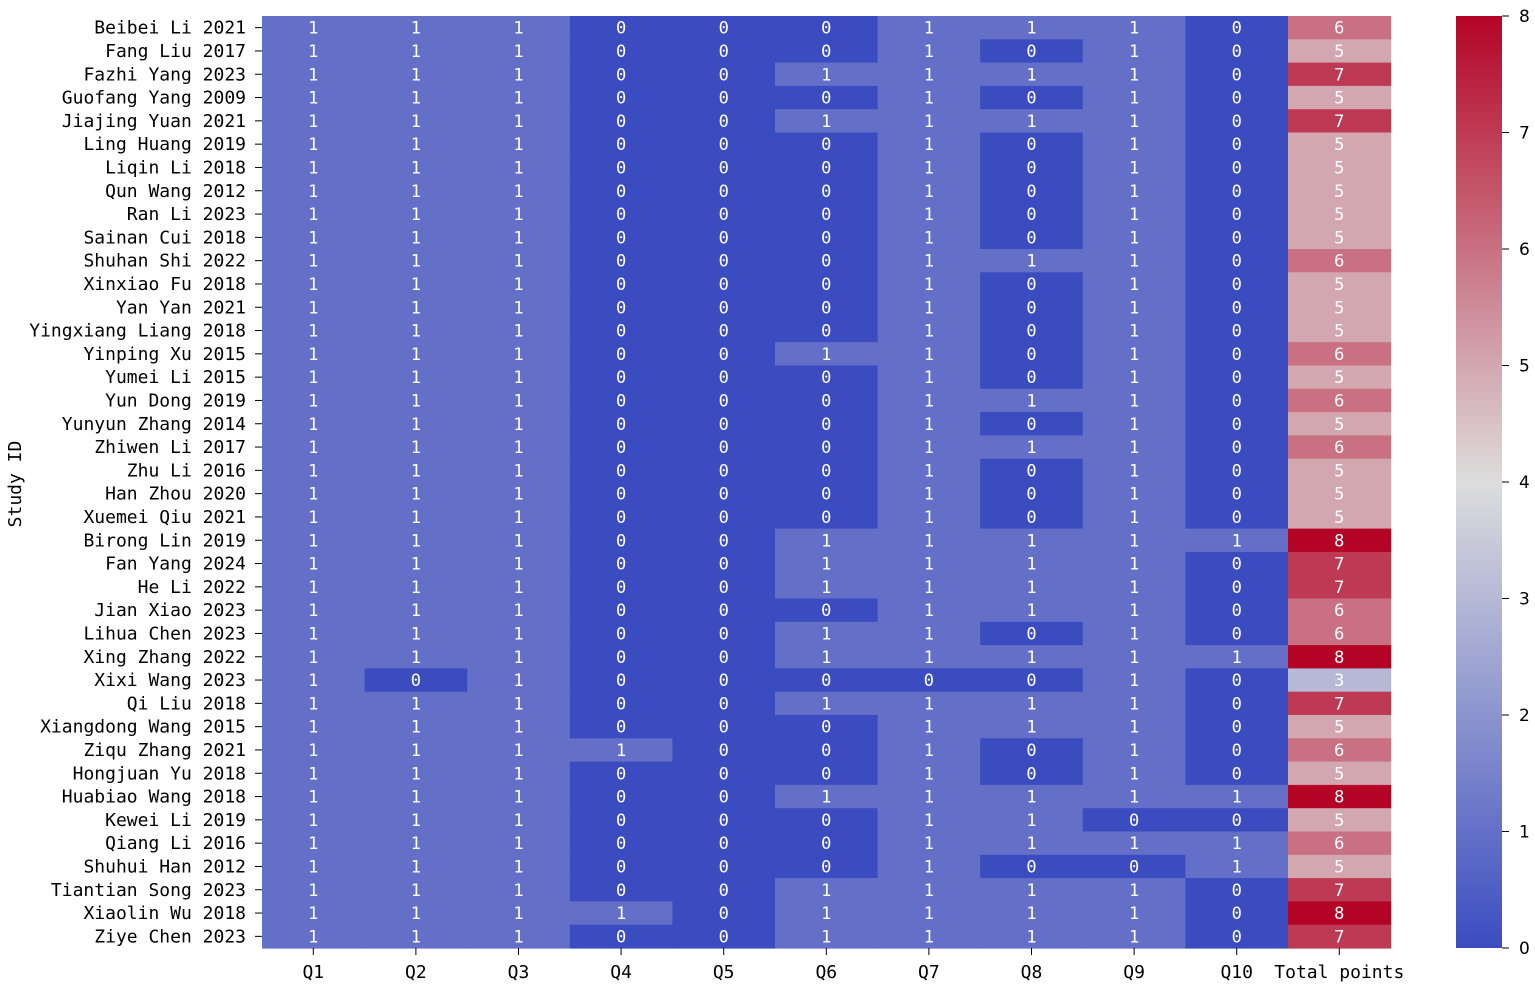  What do you see at coordinates (1134, 972) in the screenshot?
I see `column-label: Q9` at bounding box center [1134, 972].